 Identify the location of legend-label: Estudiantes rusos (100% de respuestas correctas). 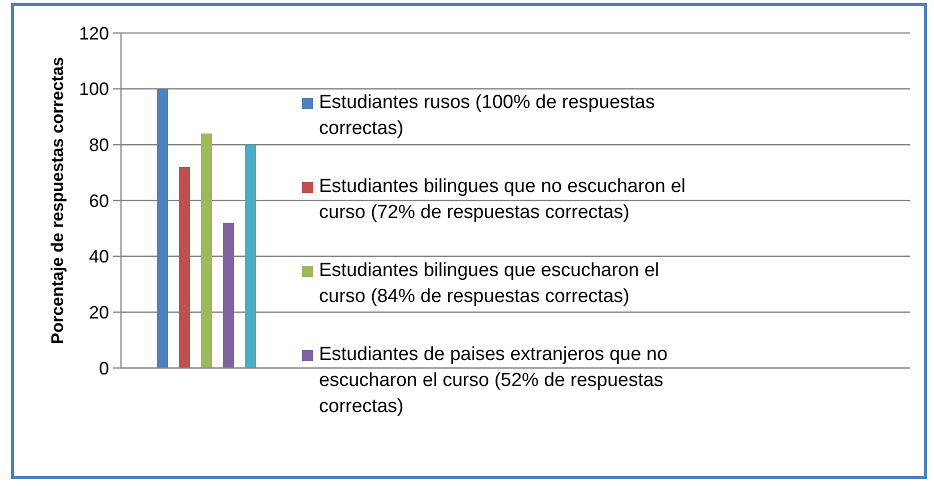
(487, 116).